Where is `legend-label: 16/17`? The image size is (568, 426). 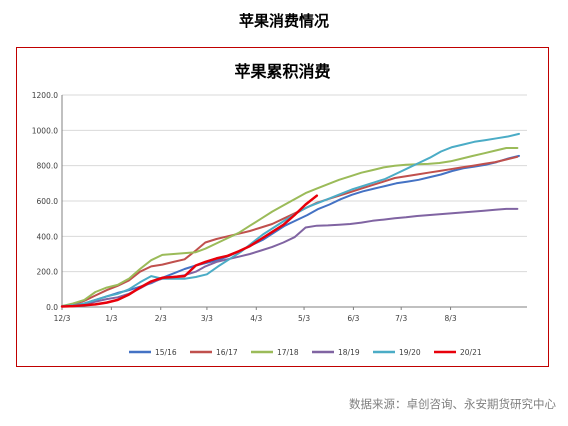 legend-label: 16/17 is located at coordinates (227, 352).